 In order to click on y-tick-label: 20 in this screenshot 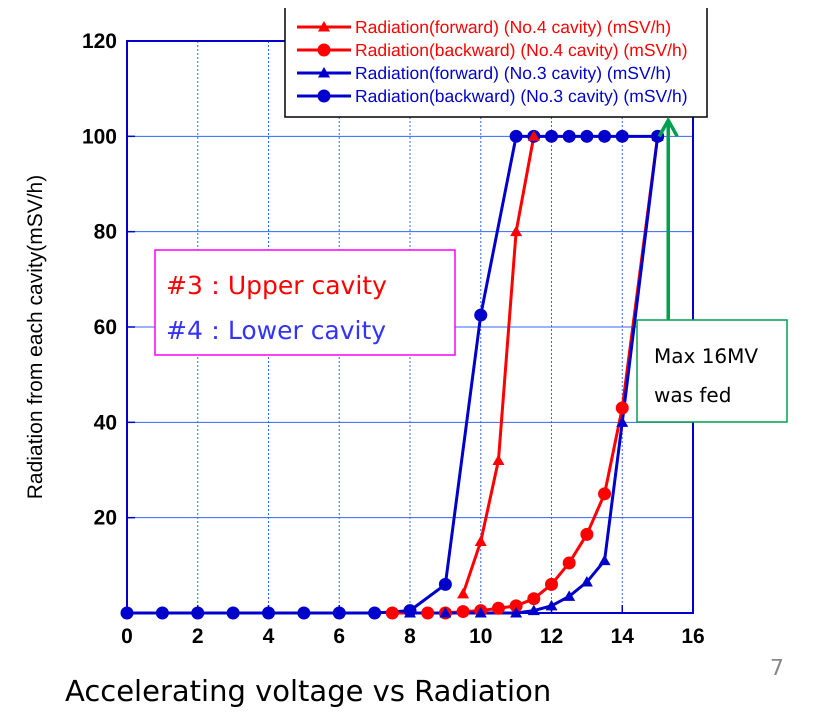, I will do `click(105, 518)`.